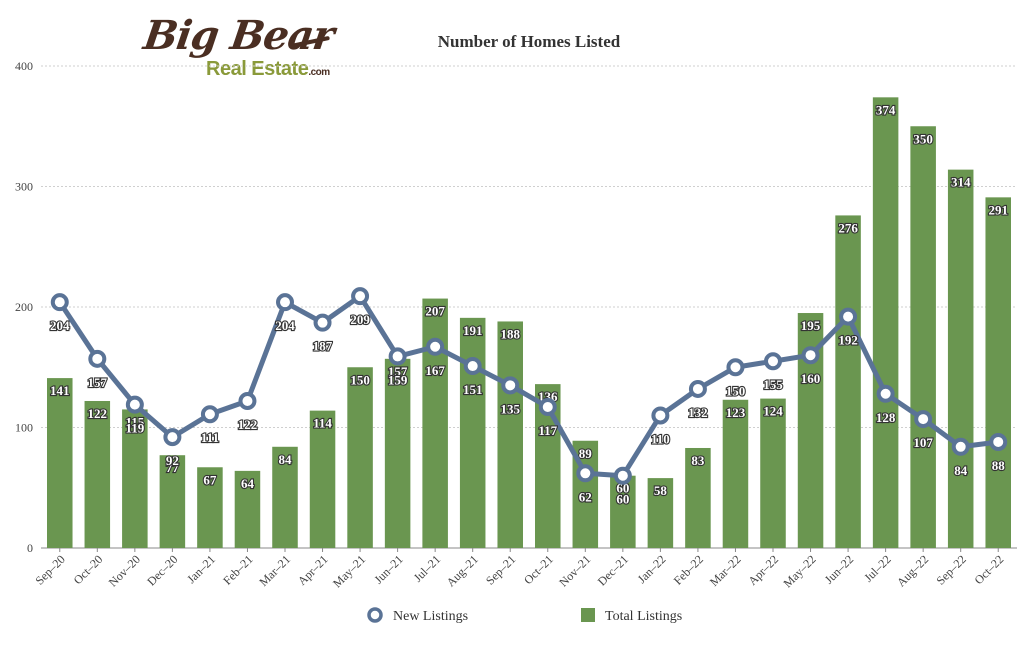  Describe the element at coordinates (286, 459) in the screenshot. I see `bar-value-label: 84` at that location.